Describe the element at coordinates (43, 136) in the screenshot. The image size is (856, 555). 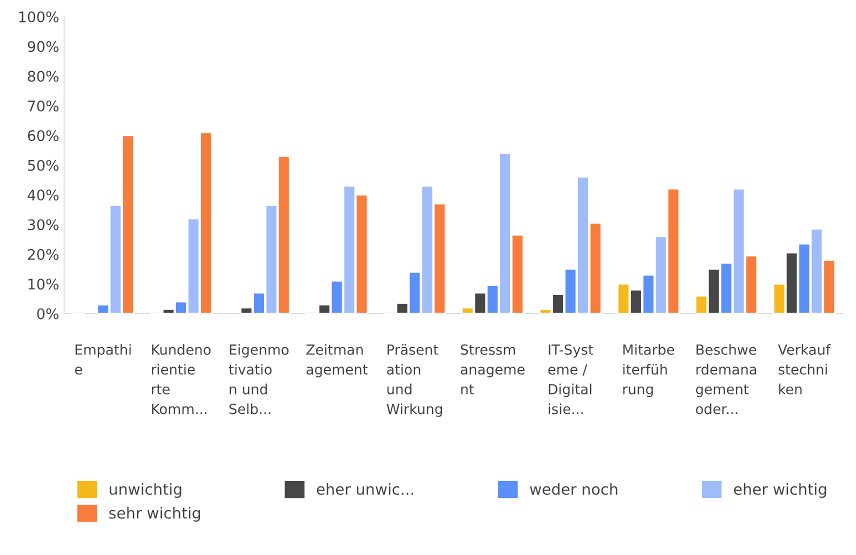
I see `y-tick-label: 60%` at that location.